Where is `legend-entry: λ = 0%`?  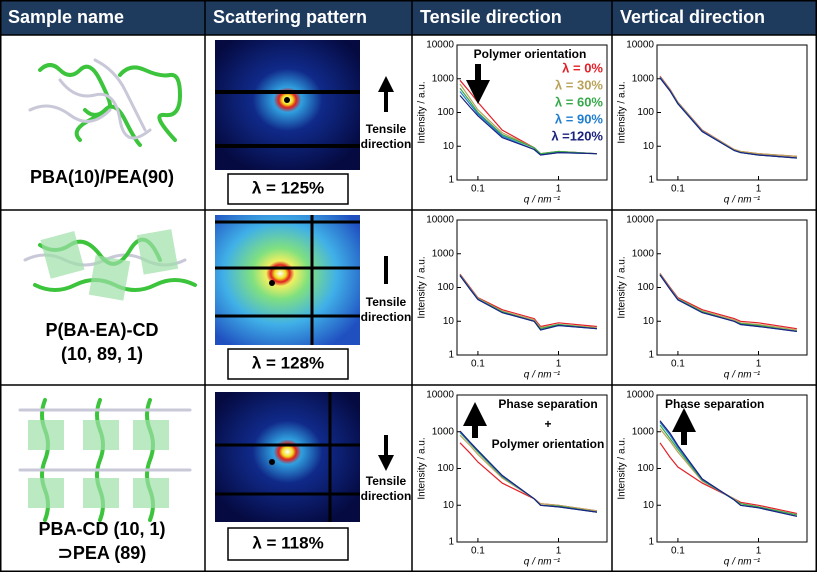
legend-entry: λ = 0% is located at coordinates (582, 67).